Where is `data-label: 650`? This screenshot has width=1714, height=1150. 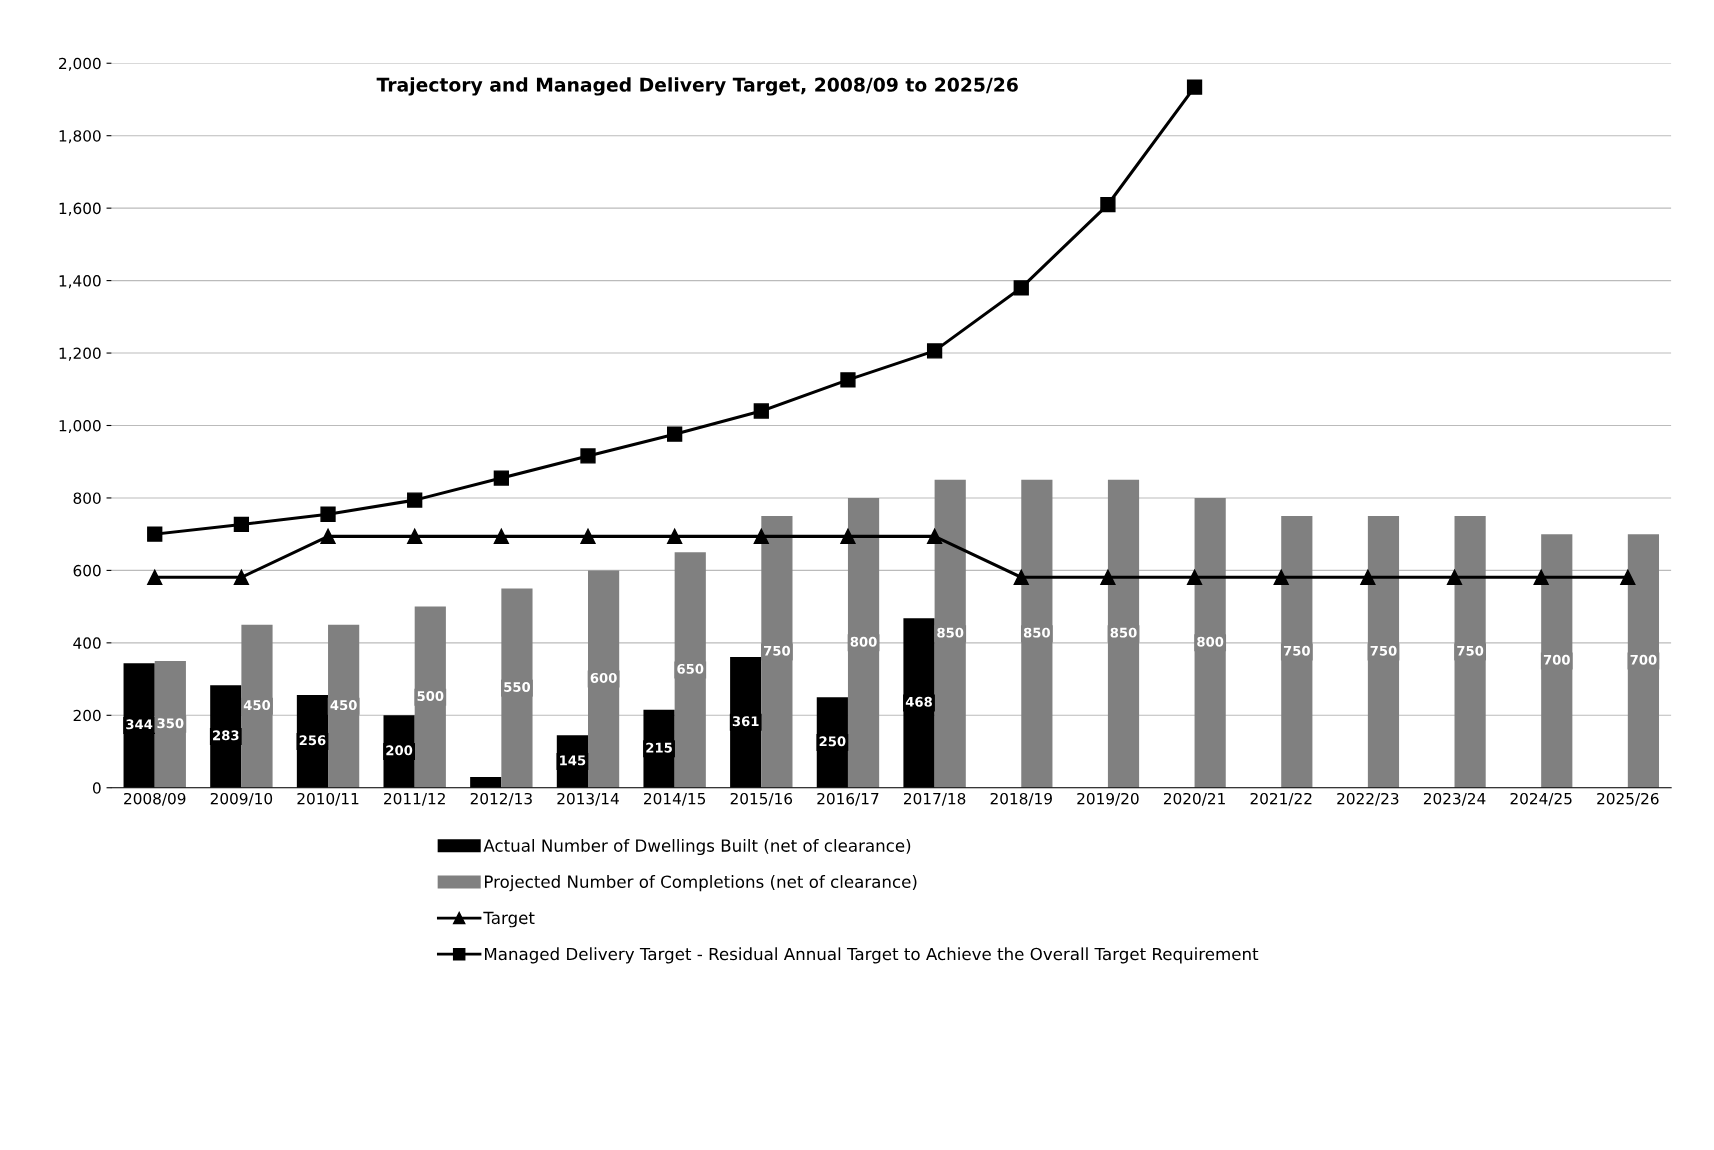 data-label: 650 is located at coordinates (690, 668).